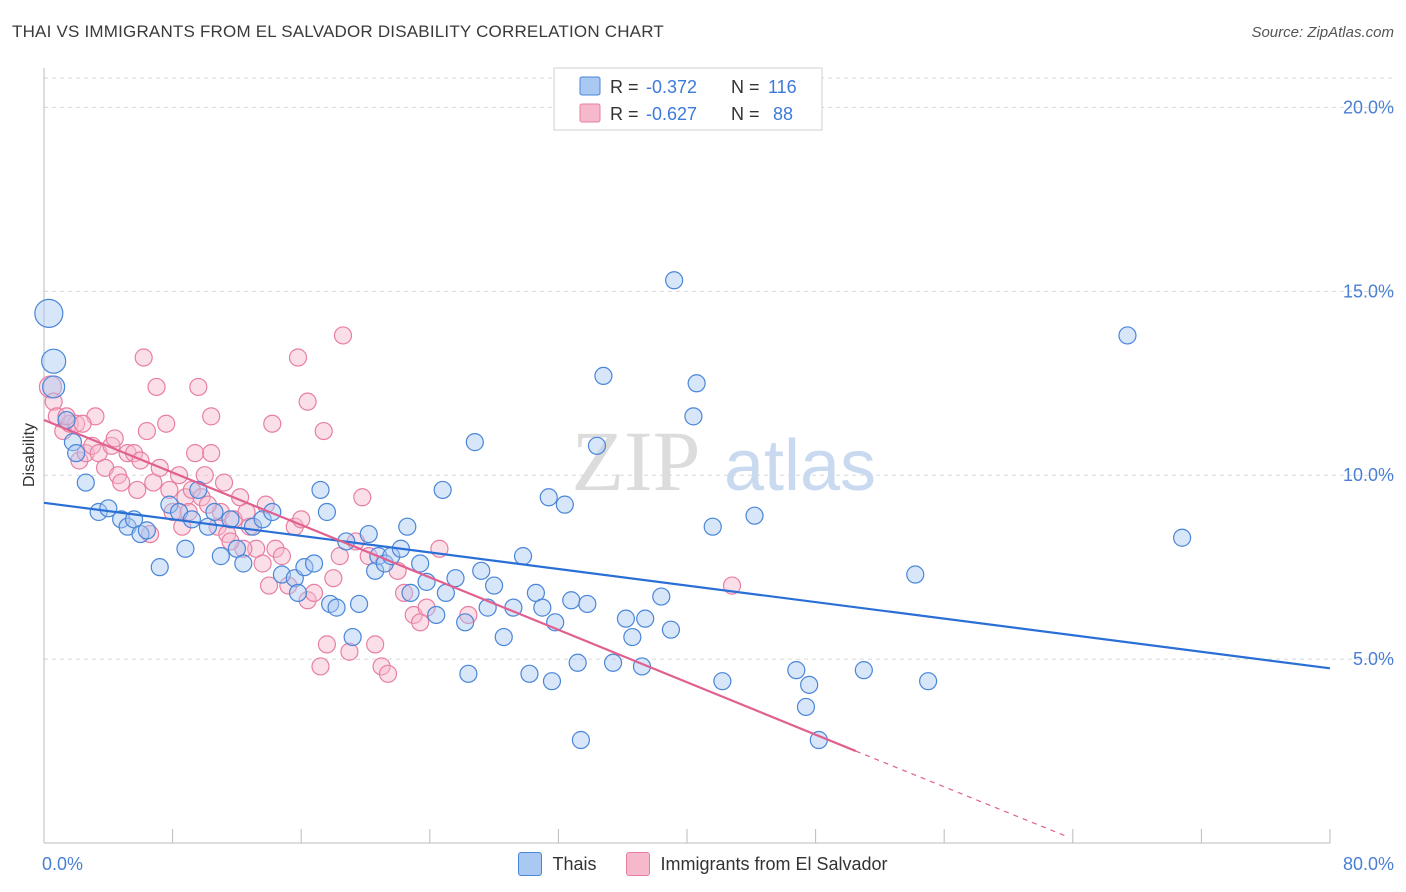 This screenshot has height=892, width=1406. What do you see at coordinates (636, 461) in the screenshot?
I see `watermark-zip: ZIP` at bounding box center [636, 461].